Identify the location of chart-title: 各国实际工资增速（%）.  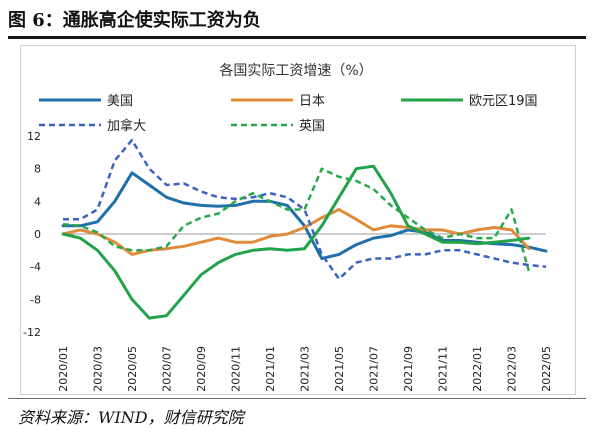
(295, 71).